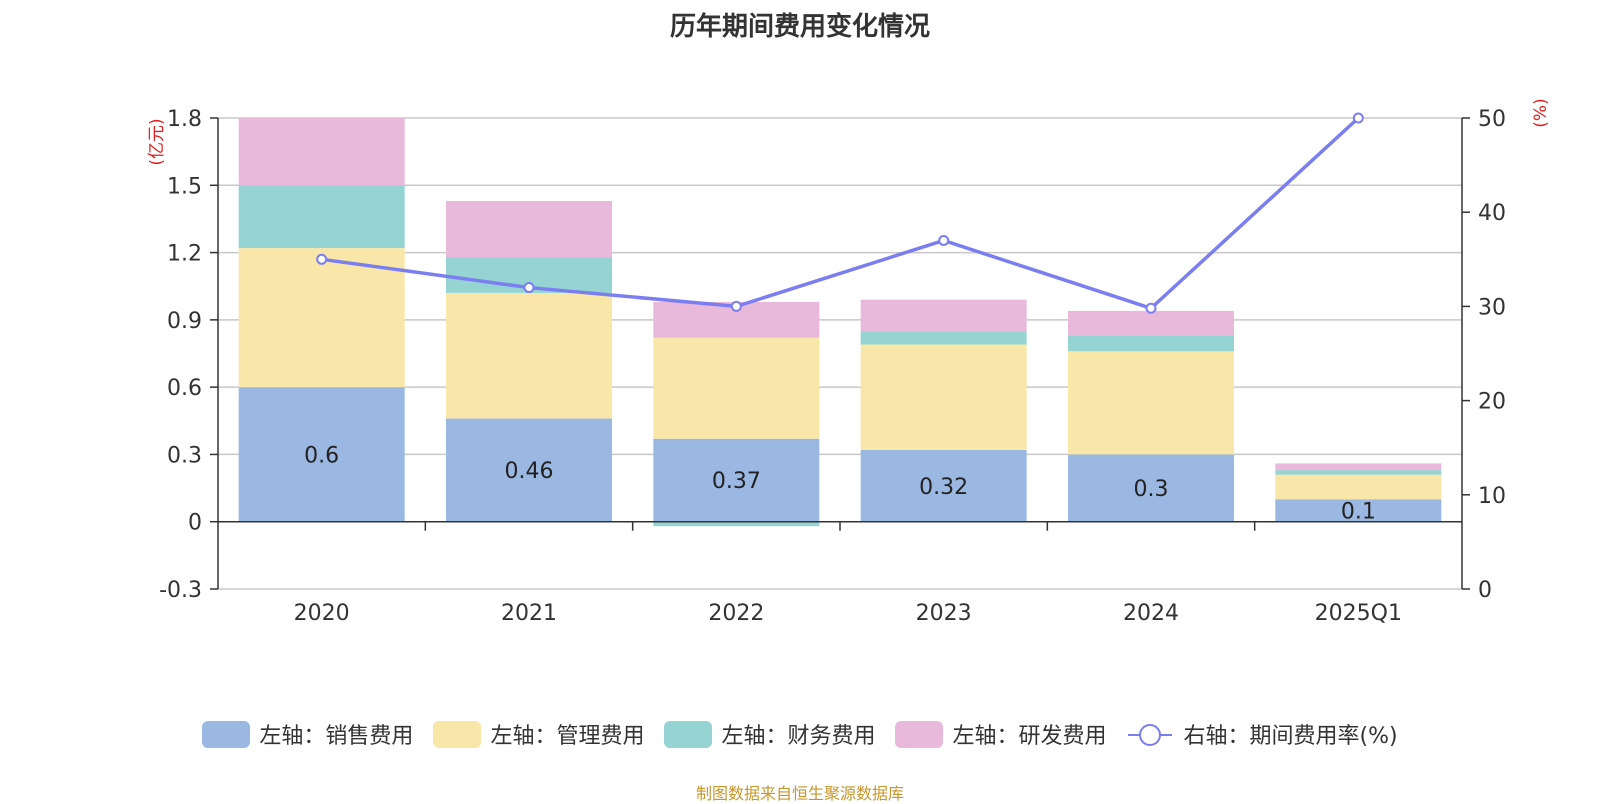 The width and height of the screenshot is (1600, 804). Describe the element at coordinates (1150, 734) in the screenshot. I see `legend-line-marker-icon` at that location.